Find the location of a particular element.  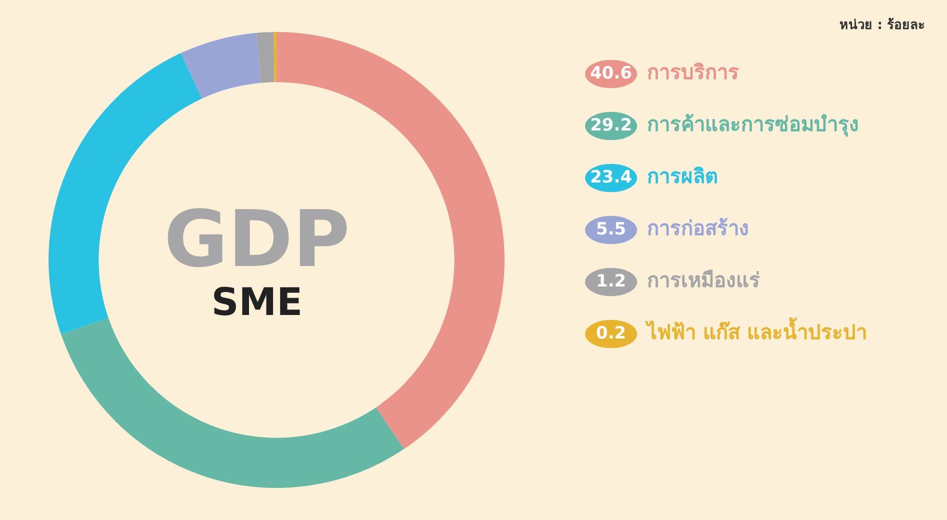

data-label: 23.4 is located at coordinates (611, 177).